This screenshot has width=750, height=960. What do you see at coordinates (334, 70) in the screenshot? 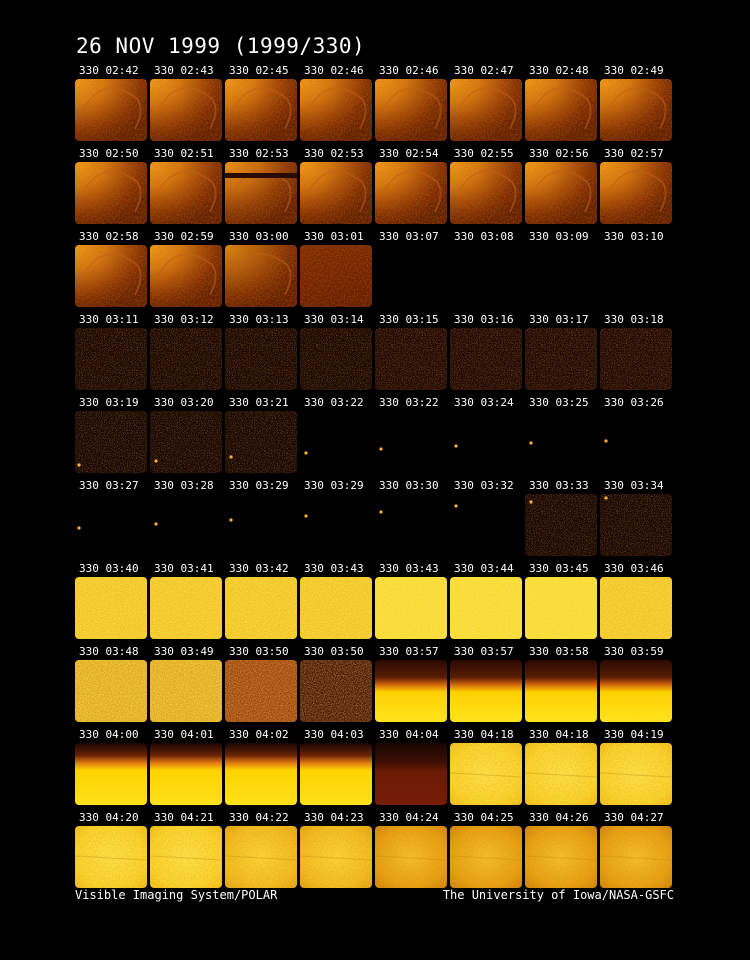
I see `frame-timestamp: 330 02:46` at bounding box center [334, 70].